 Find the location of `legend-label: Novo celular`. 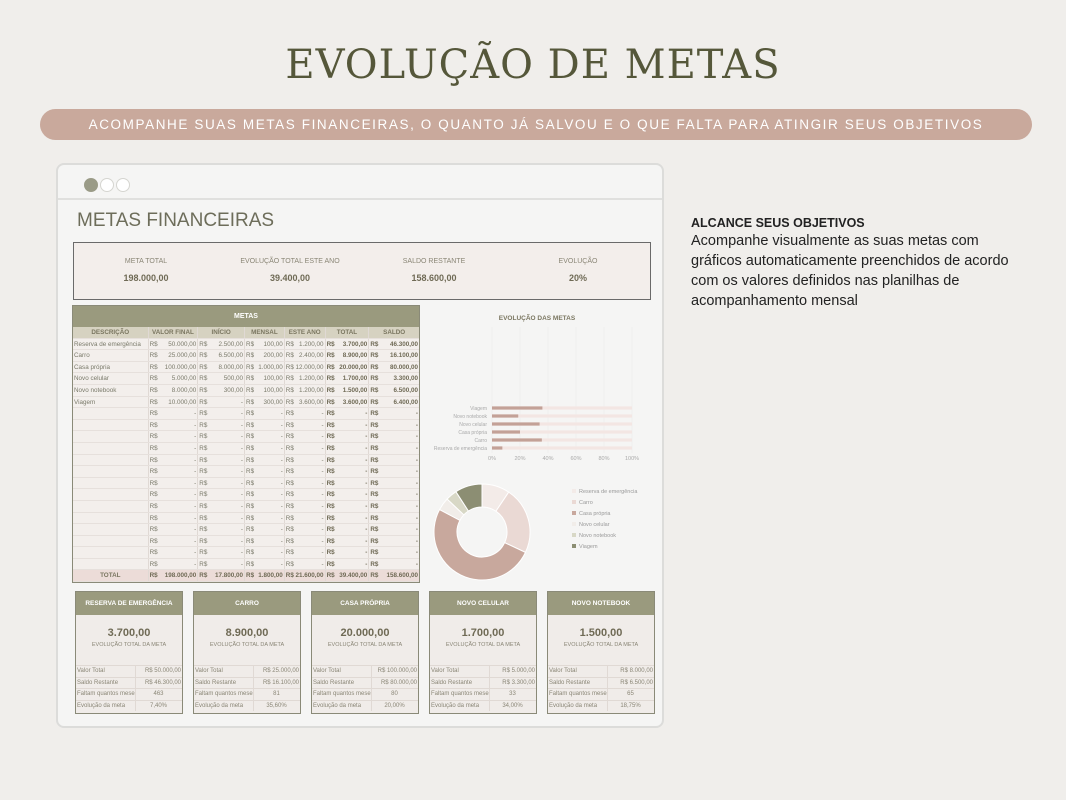

legend-label: Novo celular is located at coordinates (594, 525).